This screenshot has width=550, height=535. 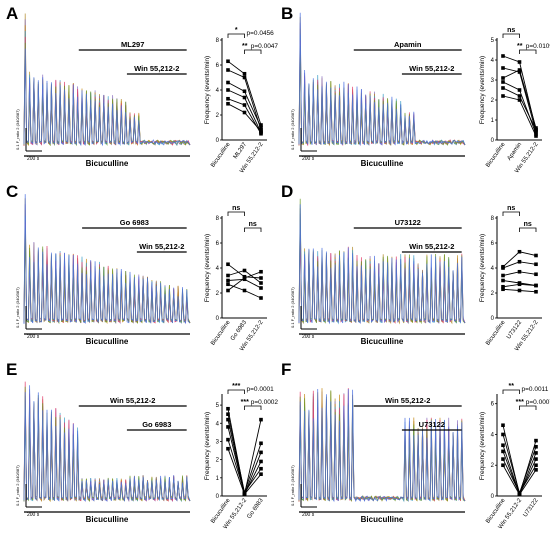 What do you see at coordinates (520, 402) in the screenshot?
I see `sig-marker-2: ***` at bounding box center [520, 402].